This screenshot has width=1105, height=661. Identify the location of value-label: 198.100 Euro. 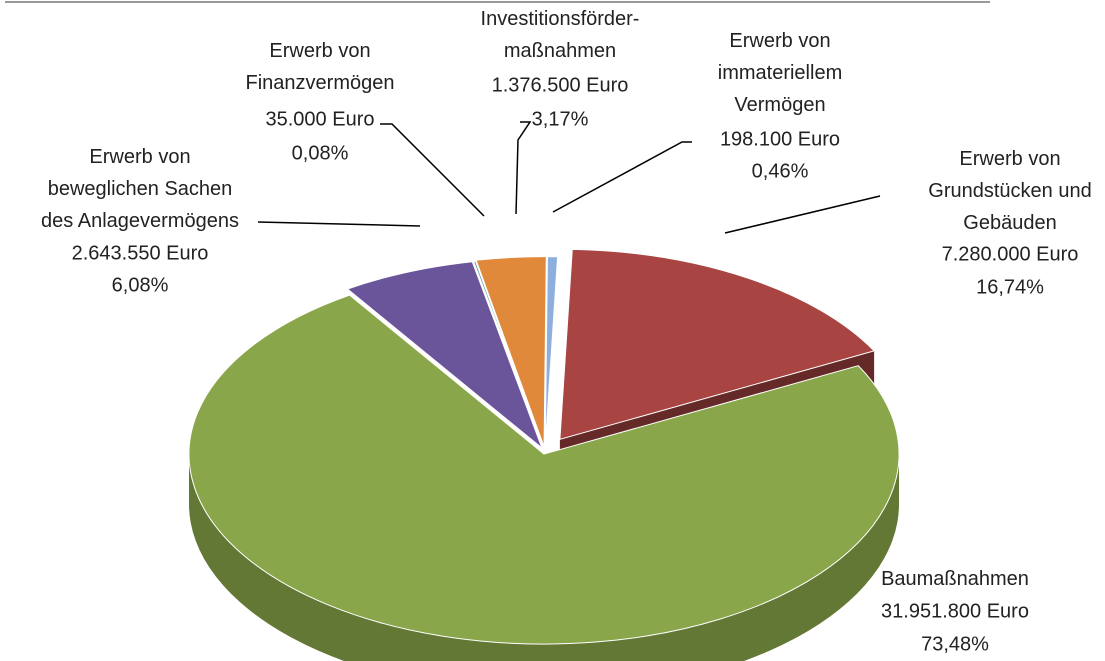
(780, 139).